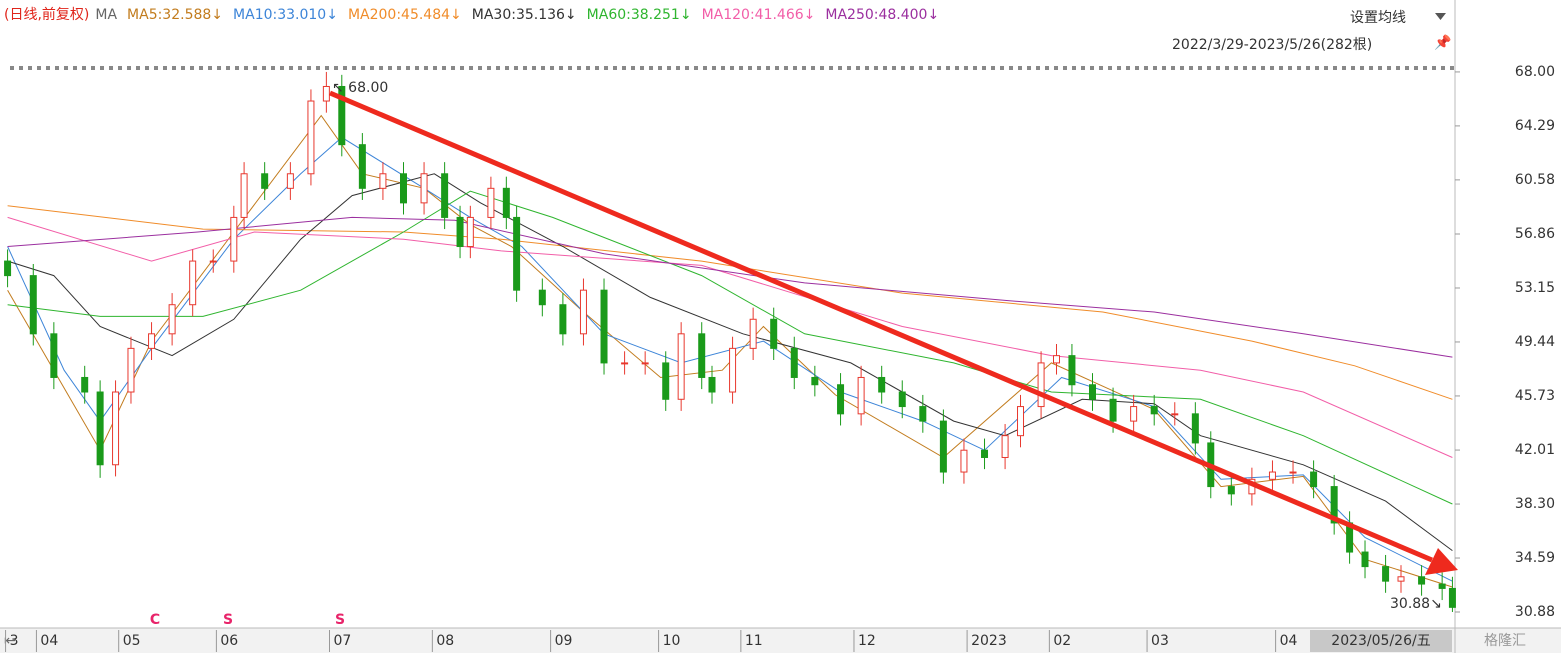 Image resolution: width=1561 pixels, height=653 pixels. What do you see at coordinates (360, 88) in the screenshot?
I see `annotation: ↖ 68.00` at bounding box center [360, 88].